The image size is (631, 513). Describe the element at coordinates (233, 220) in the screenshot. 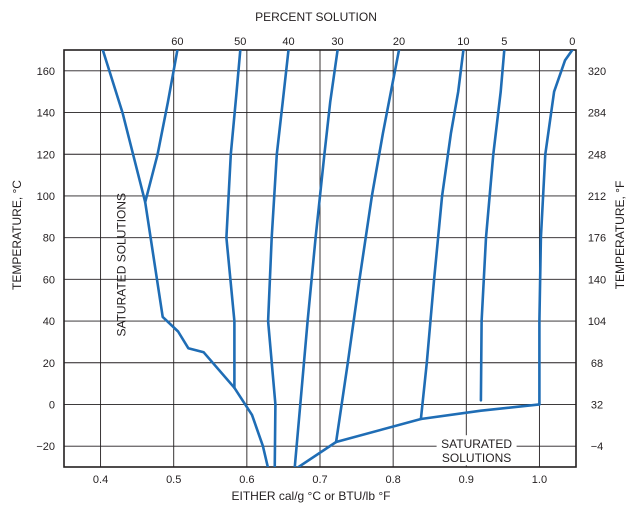

I see `series-line-50-percent` at that location.